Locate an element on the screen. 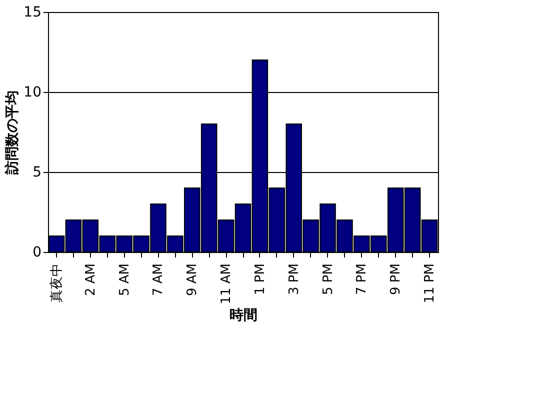  y-tick-label: 5 is located at coordinates (37, 172).